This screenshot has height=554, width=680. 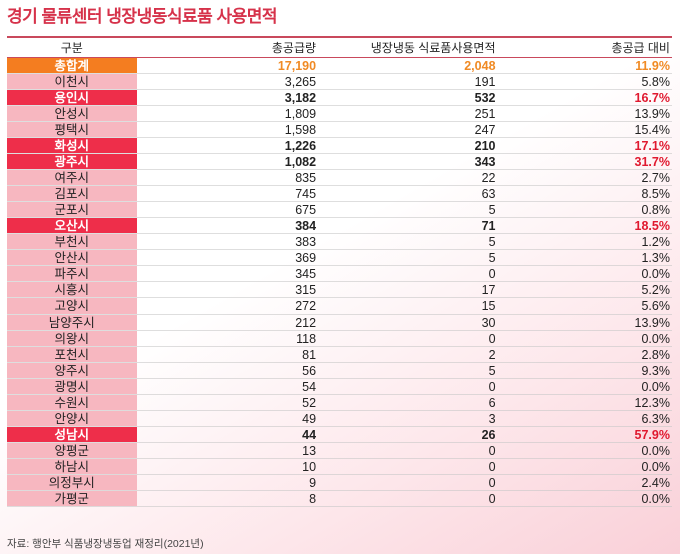 I want to click on supply-cell: 8, so click(x=313, y=498).